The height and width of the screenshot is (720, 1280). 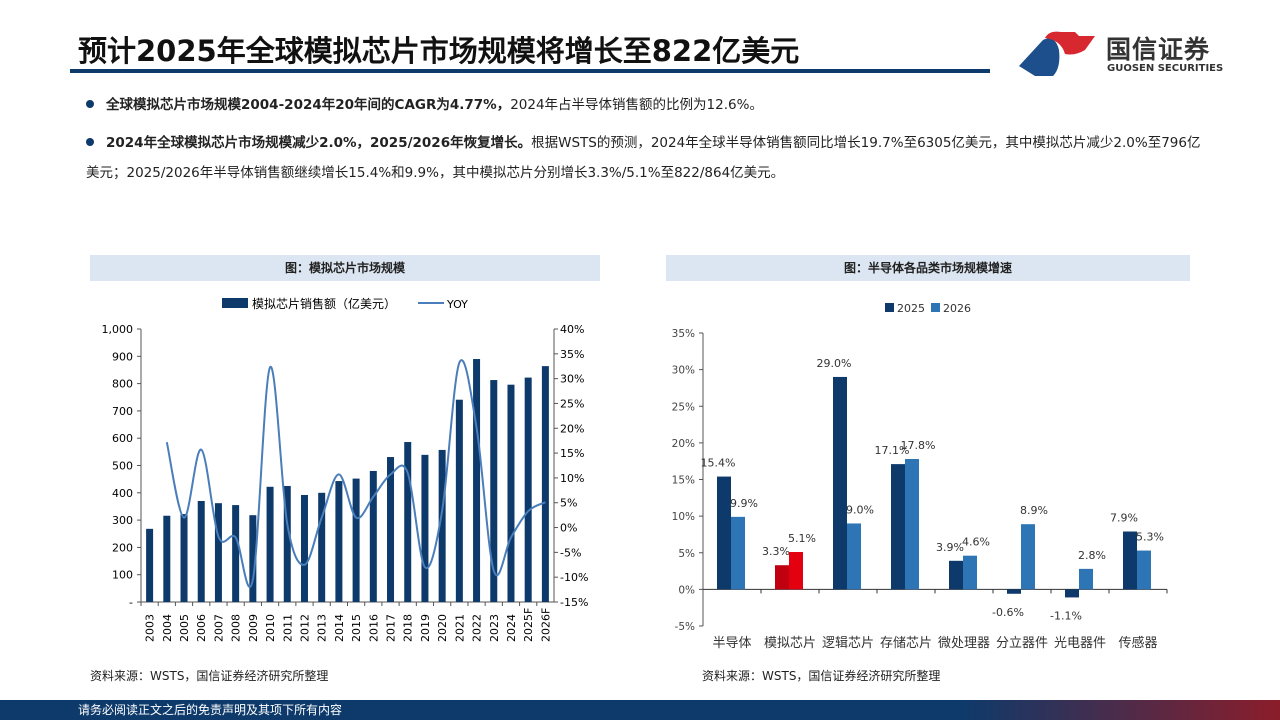 I want to click on y-tick-label: -5%, so click(x=685, y=627).